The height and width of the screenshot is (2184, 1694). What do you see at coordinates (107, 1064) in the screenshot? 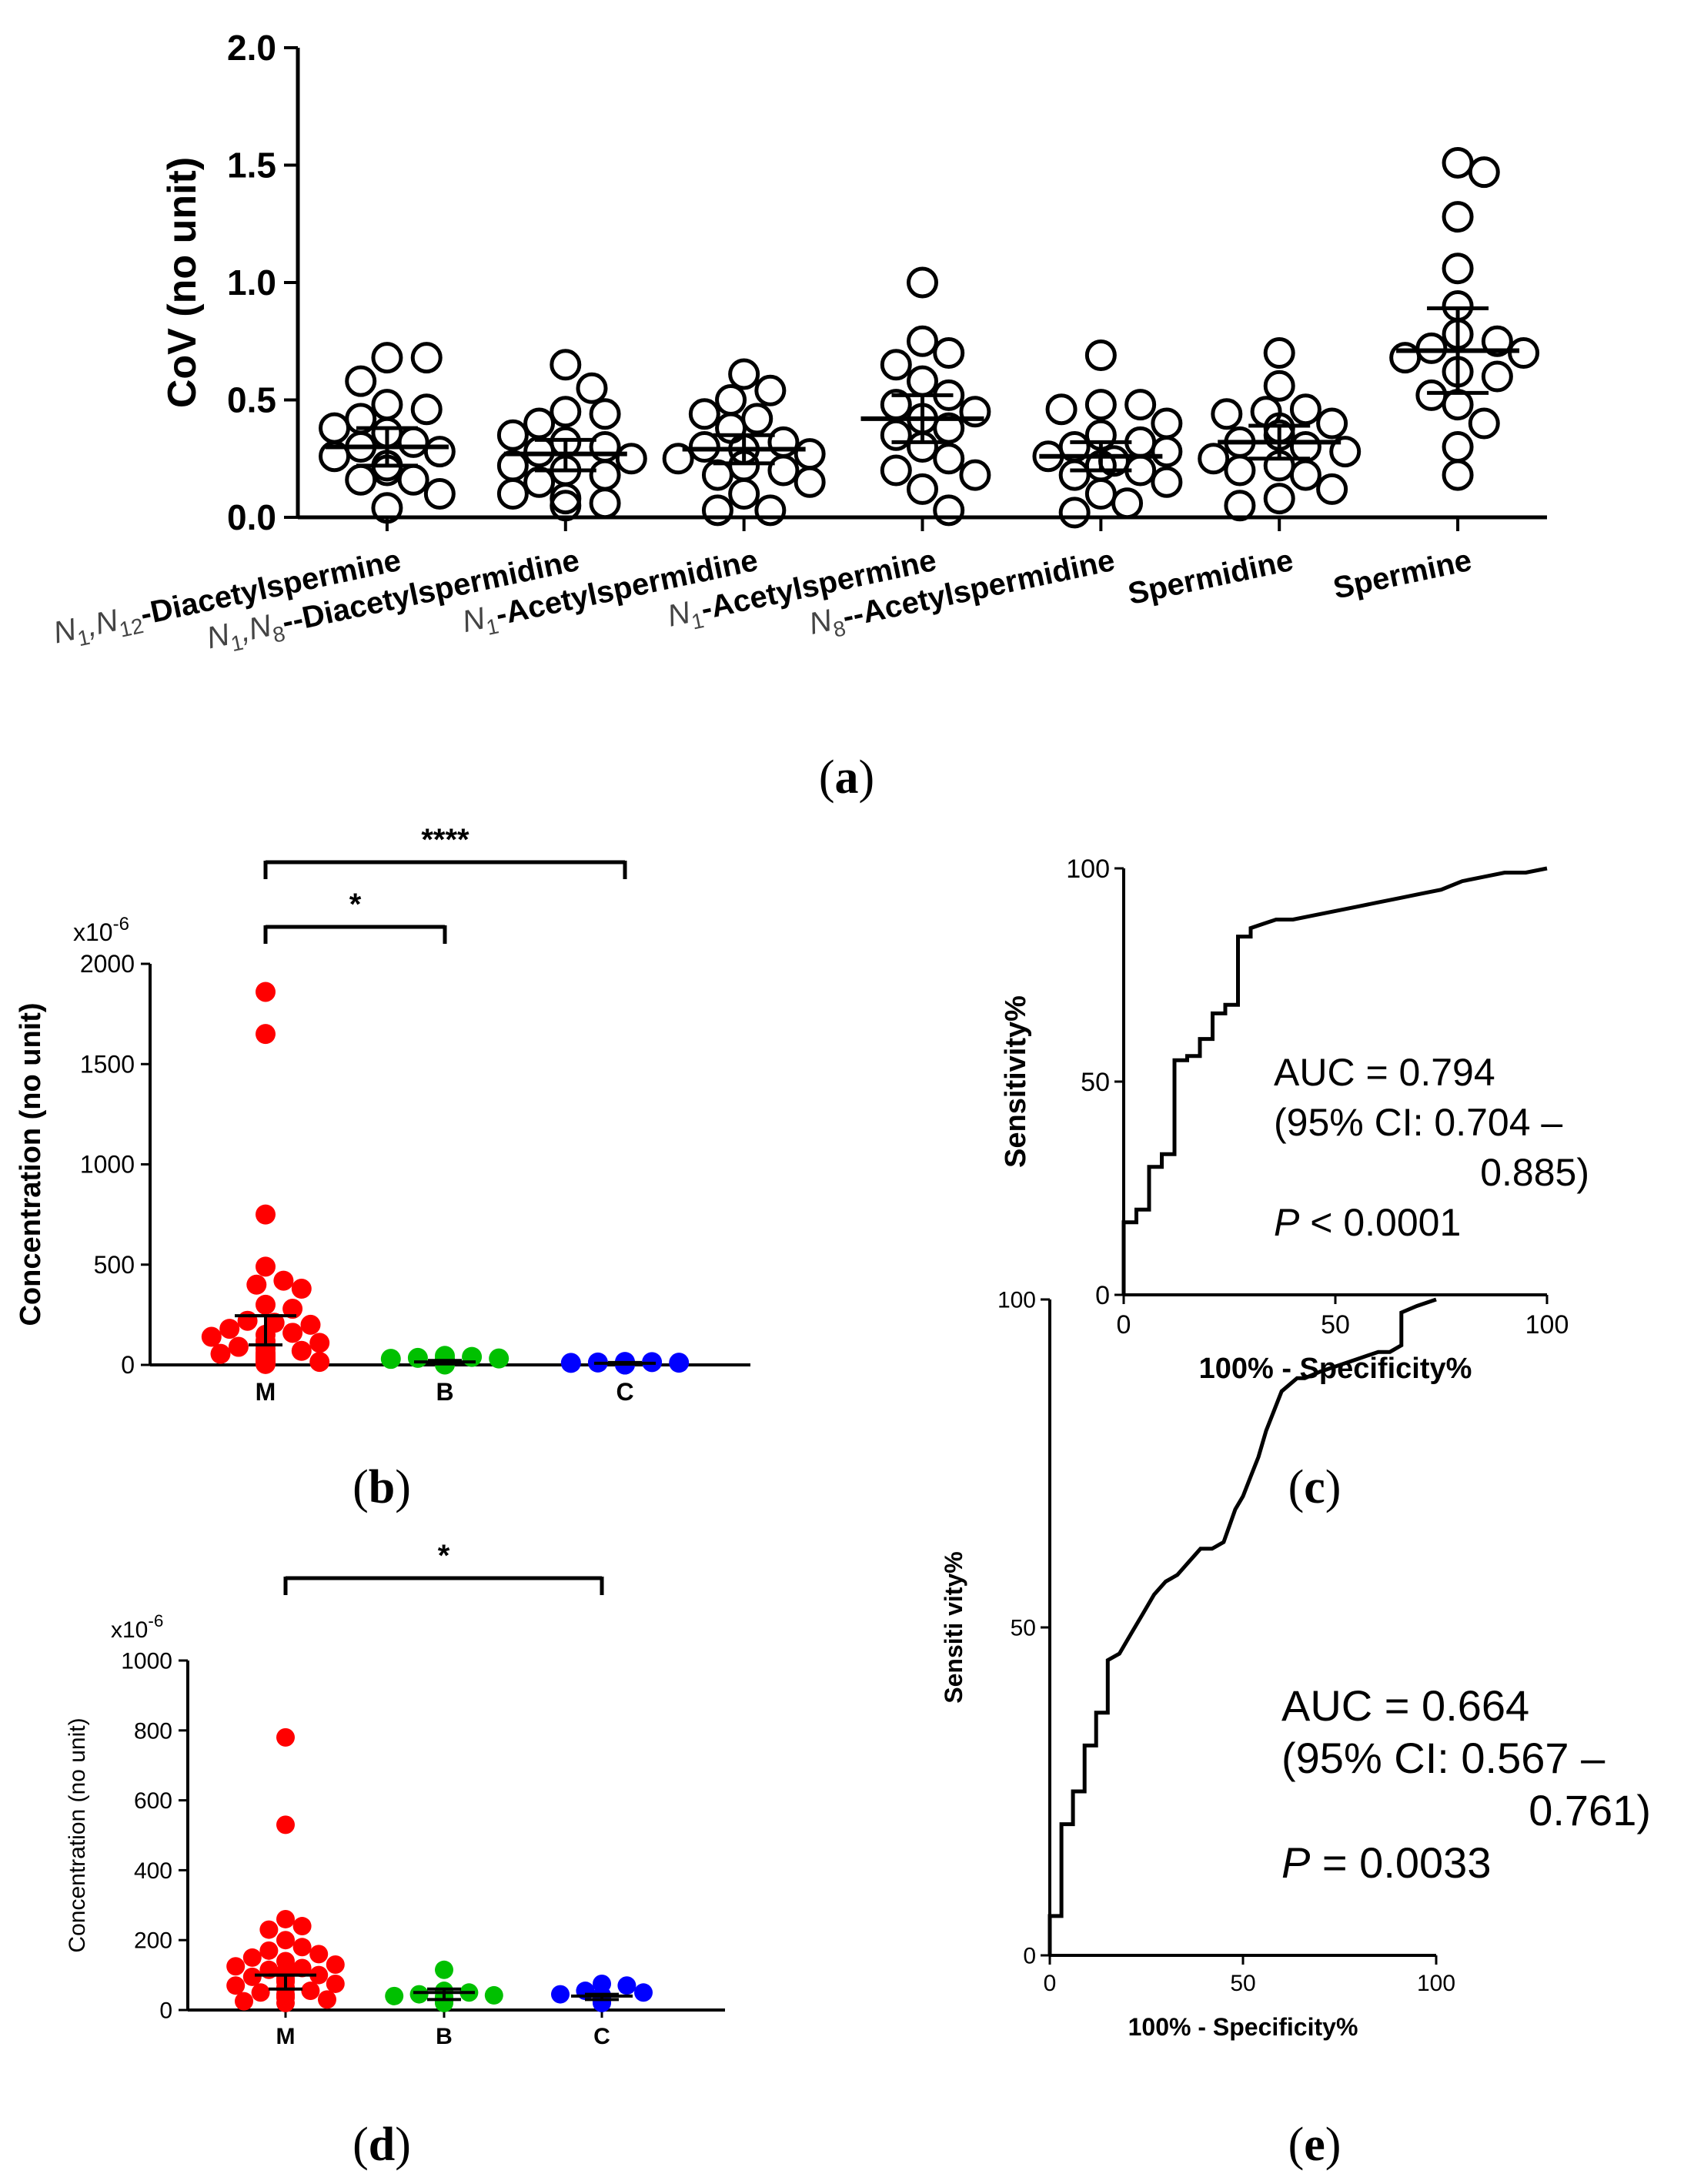
I see `y-tick-label: 1500` at bounding box center [107, 1064].